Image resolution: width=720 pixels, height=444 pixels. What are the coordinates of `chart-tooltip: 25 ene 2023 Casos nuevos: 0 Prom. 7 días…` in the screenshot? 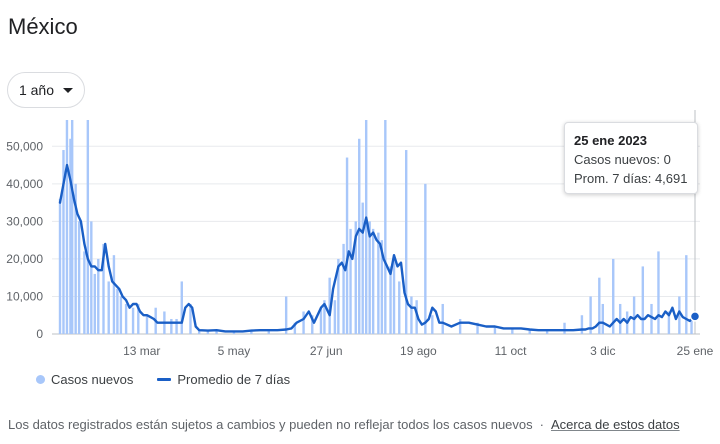 It's located at (631, 158).